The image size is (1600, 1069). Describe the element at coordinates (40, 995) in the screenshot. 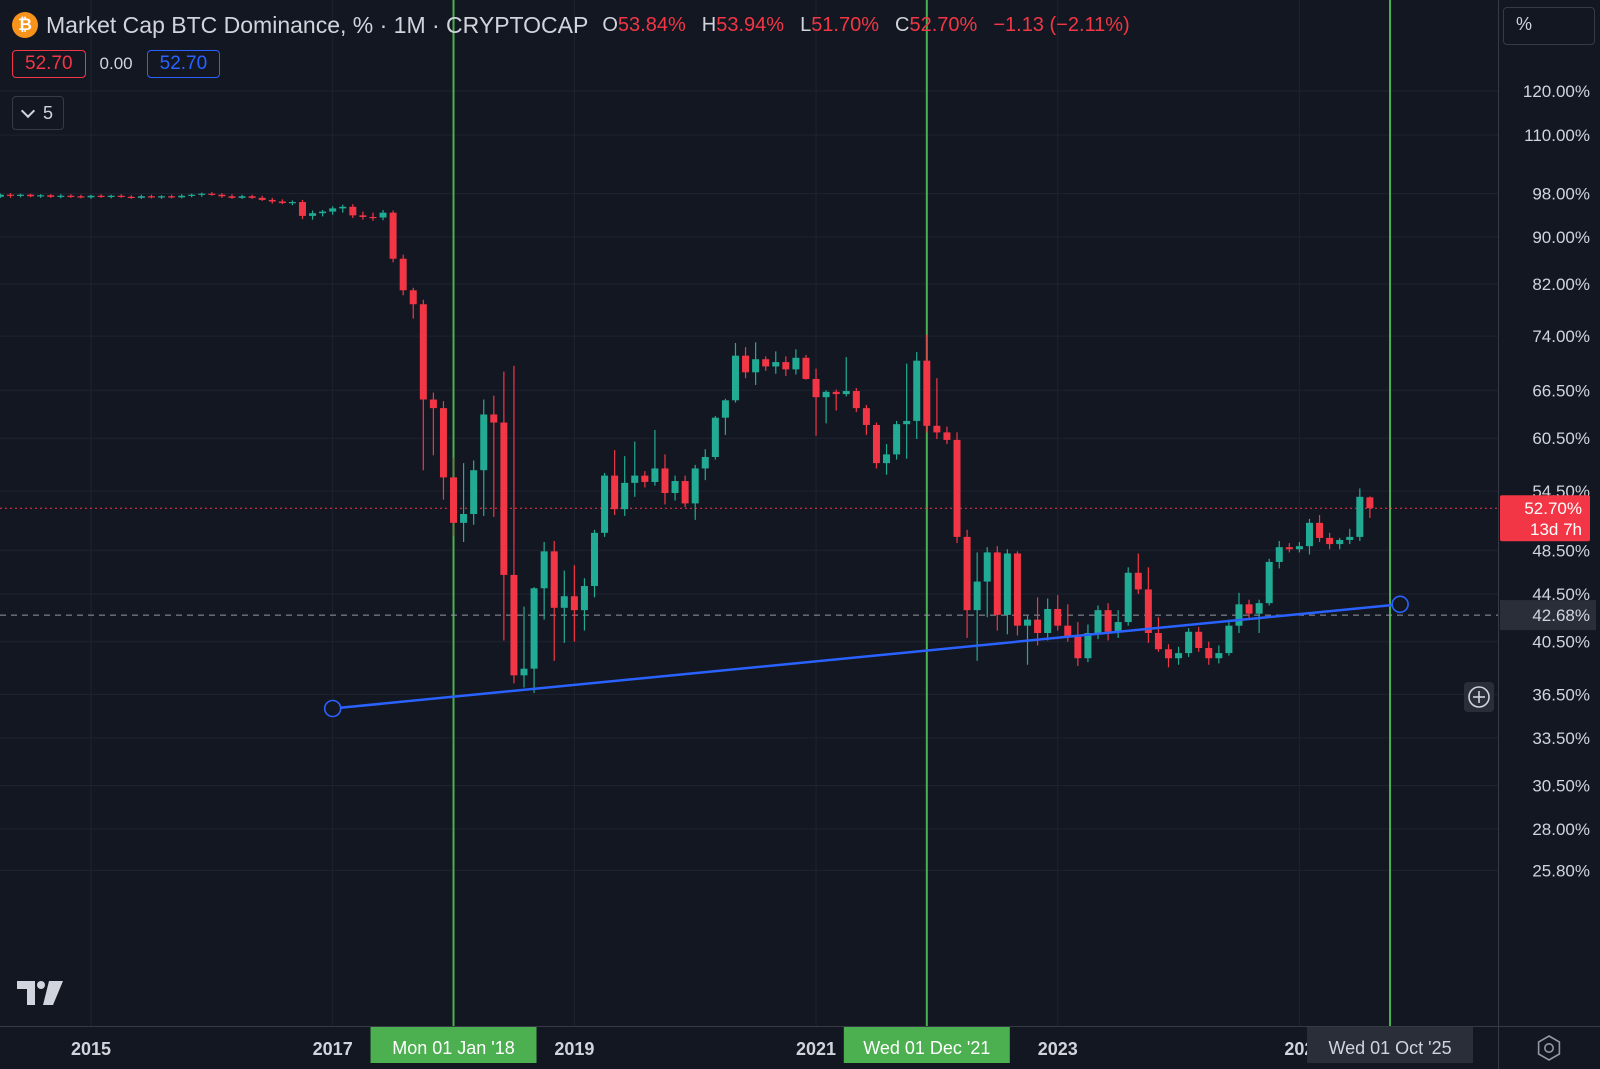

I see `tradingview-logo-icon` at that location.